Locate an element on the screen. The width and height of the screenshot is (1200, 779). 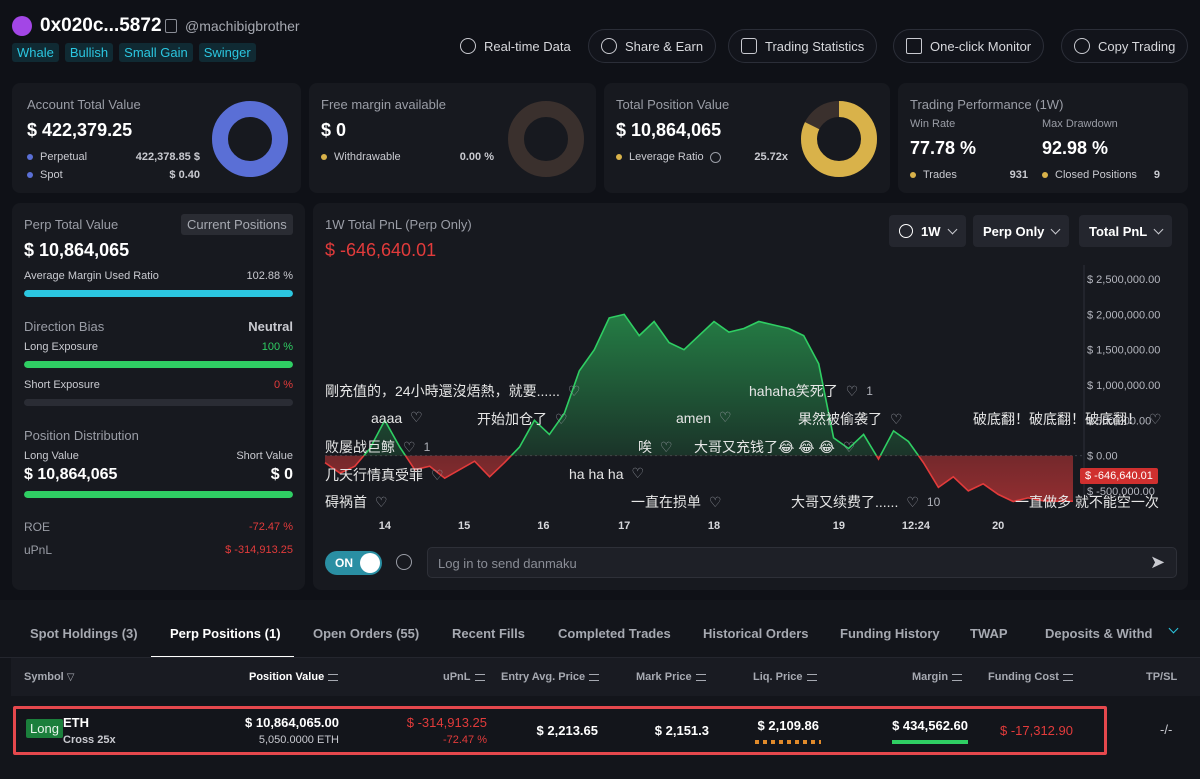
clock-icon is located at coordinates (906, 231).